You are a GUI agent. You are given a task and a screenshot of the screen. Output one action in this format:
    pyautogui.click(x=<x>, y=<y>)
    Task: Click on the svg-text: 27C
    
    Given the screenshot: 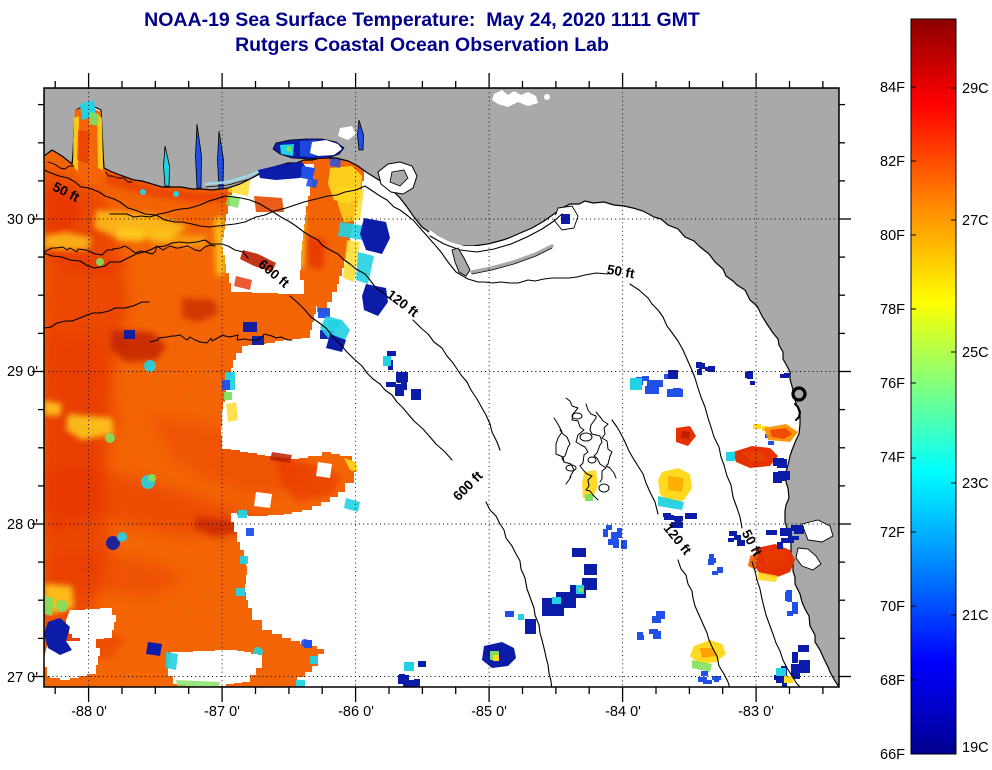 What is the action you would take?
    pyautogui.click(x=975, y=221)
    